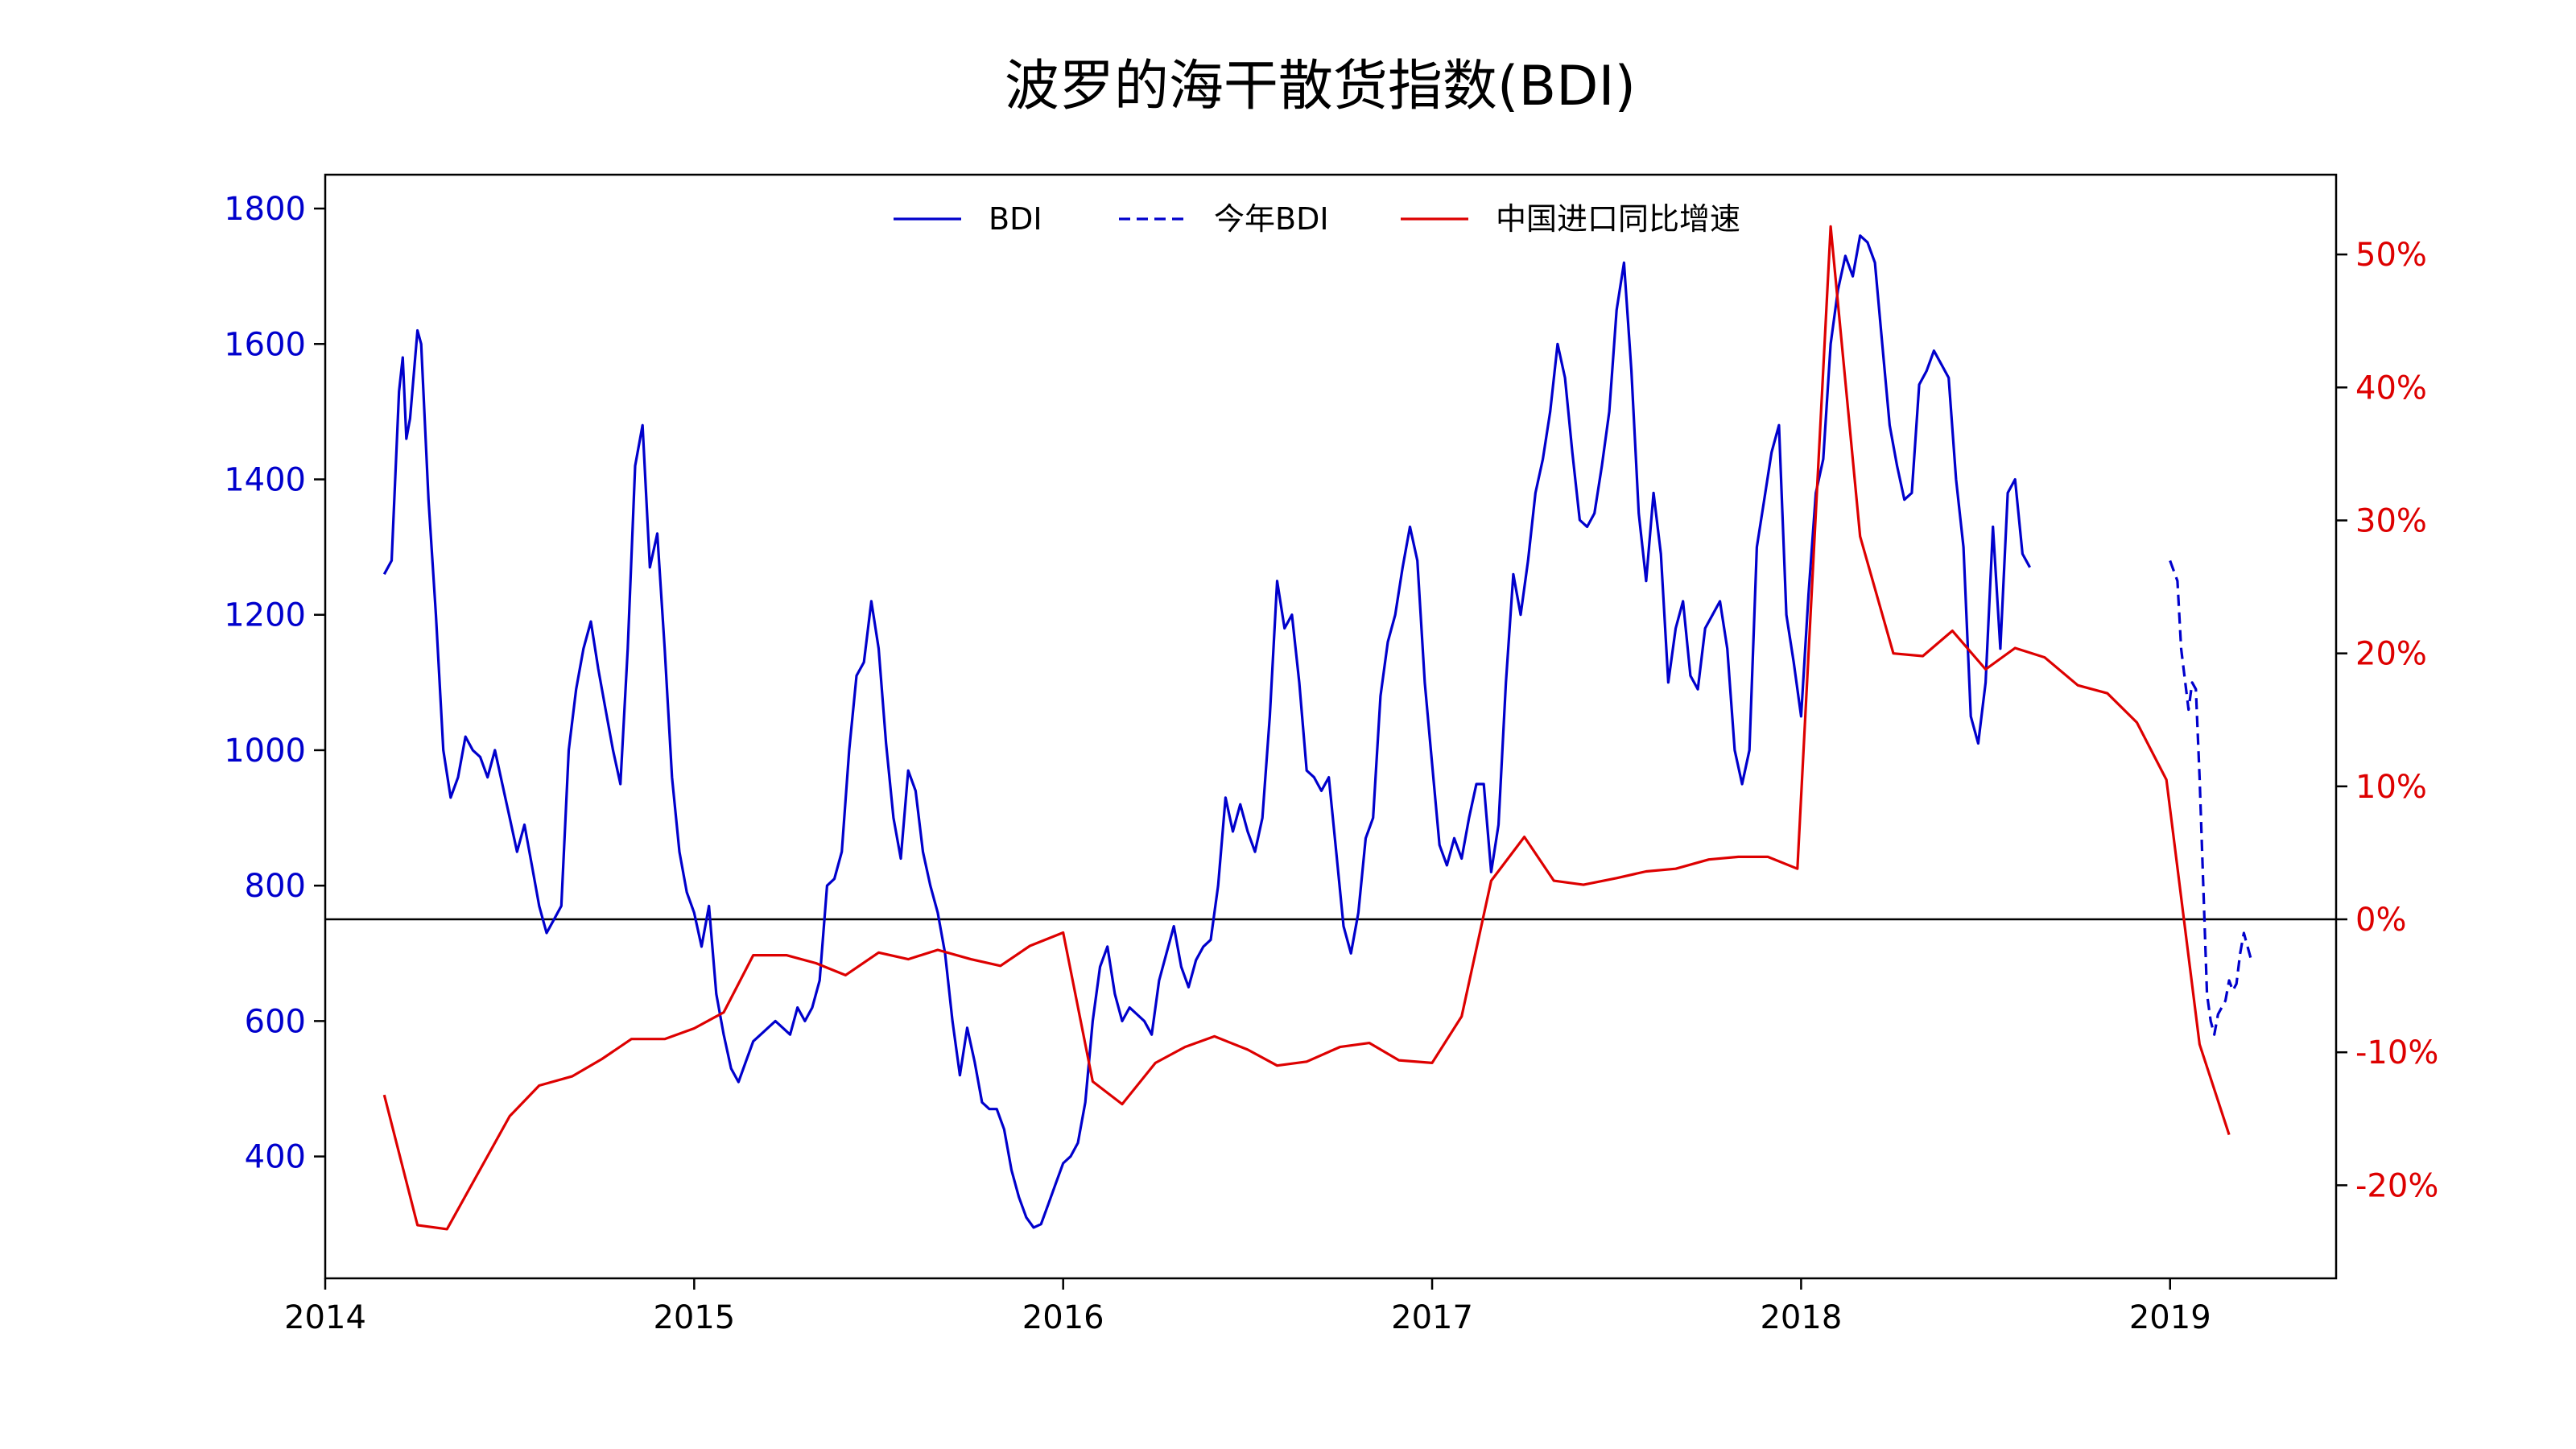 This screenshot has height=1449, width=2576. What do you see at coordinates (1801, 1317) in the screenshot?
I see `x-tick-label: 2018` at bounding box center [1801, 1317].